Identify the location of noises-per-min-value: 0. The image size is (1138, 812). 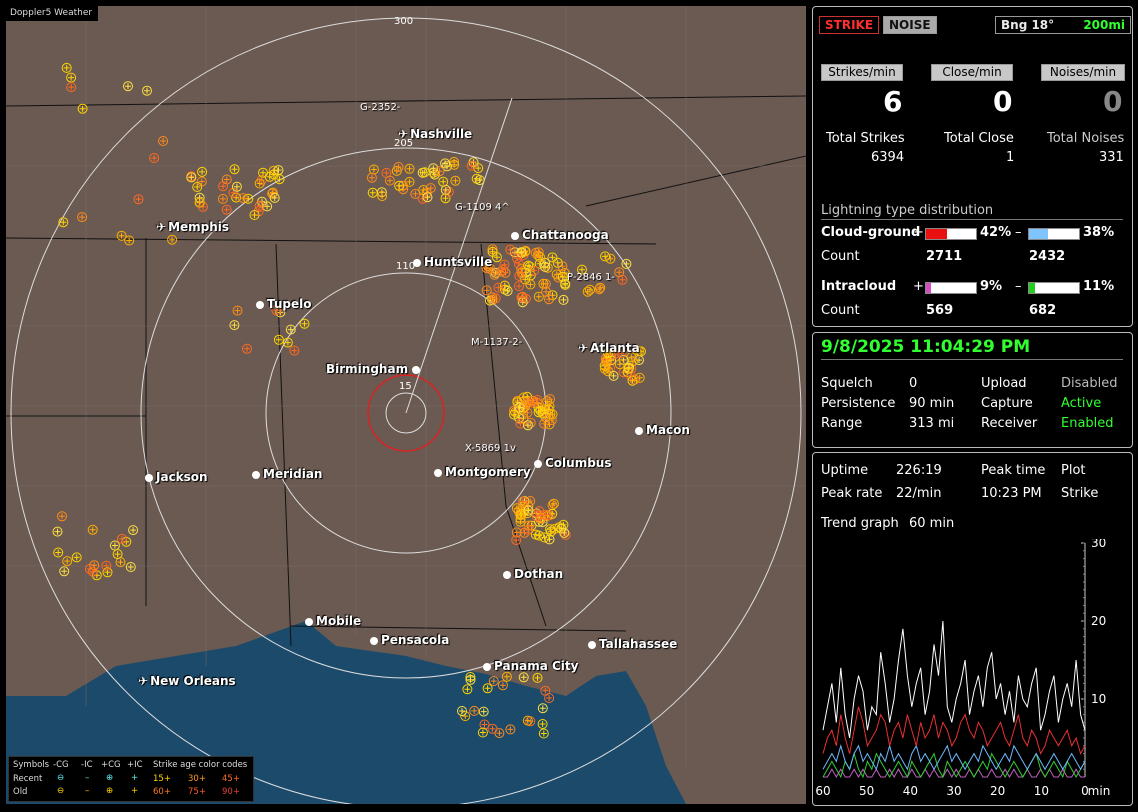
(1113, 101).